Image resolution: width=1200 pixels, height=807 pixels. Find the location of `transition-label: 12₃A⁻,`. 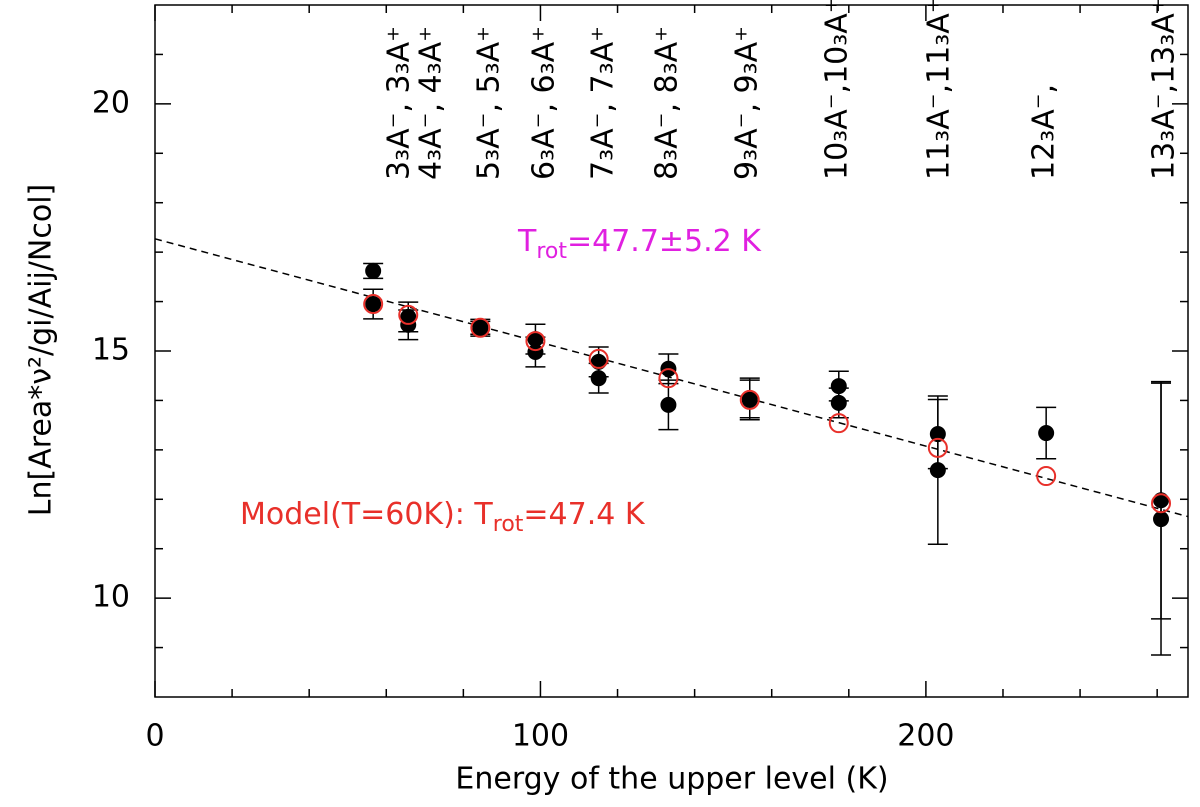

transition-label: 12₃A⁻, is located at coordinates (1044, 132).